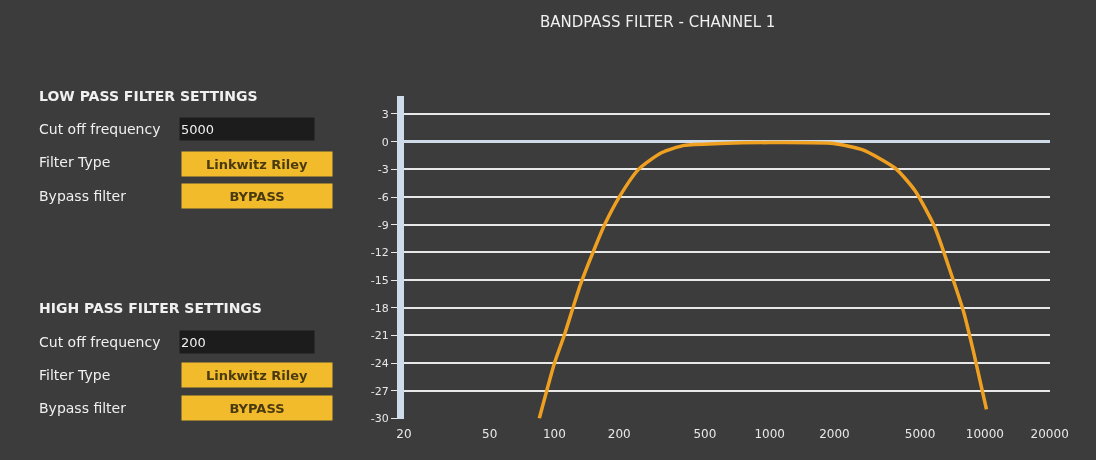  Describe the element at coordinates (148, 96) in the screenshot. I see `text: LOW PASS FILTER SETTINGS` at that location.